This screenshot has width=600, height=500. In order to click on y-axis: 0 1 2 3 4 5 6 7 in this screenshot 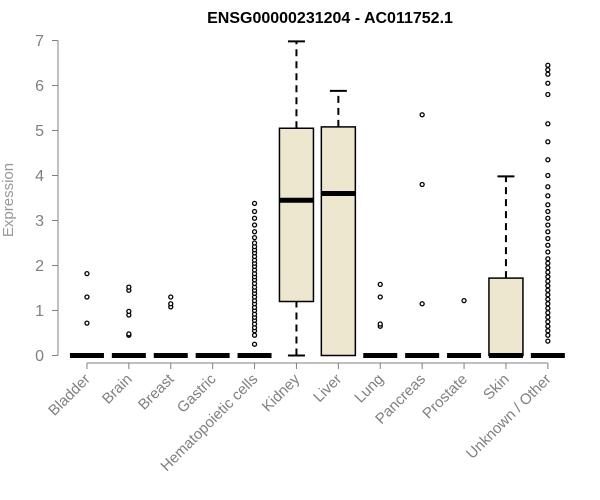, I will do `click(47, 199)`.